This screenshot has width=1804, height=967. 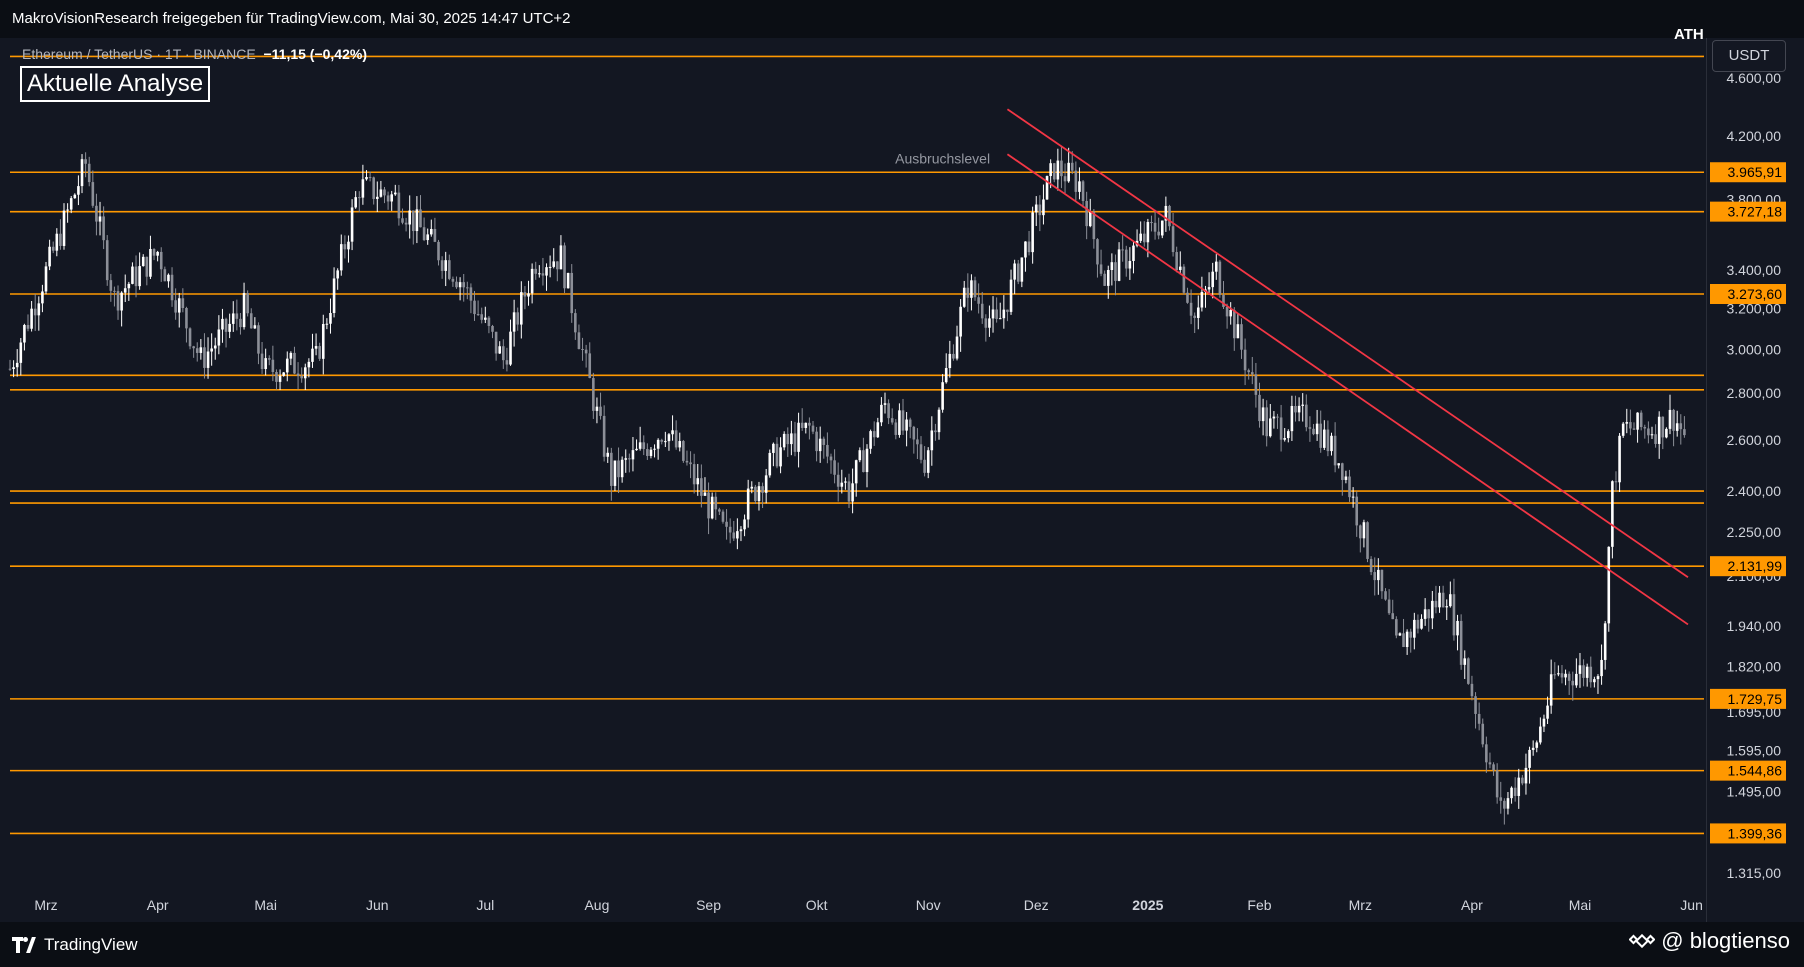 What do you see at coordinates (91, 944) in the screenshot?
I see `tradingview-brand: TradingView` at bounding box center [91, 944].